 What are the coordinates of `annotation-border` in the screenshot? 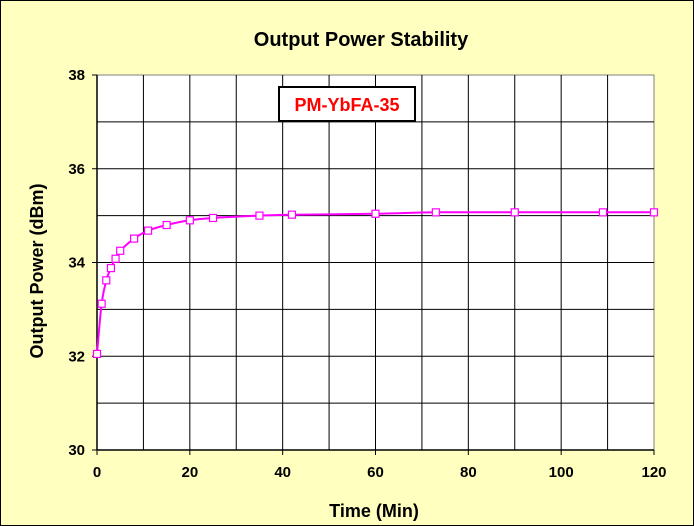 It's located at (347, 104).